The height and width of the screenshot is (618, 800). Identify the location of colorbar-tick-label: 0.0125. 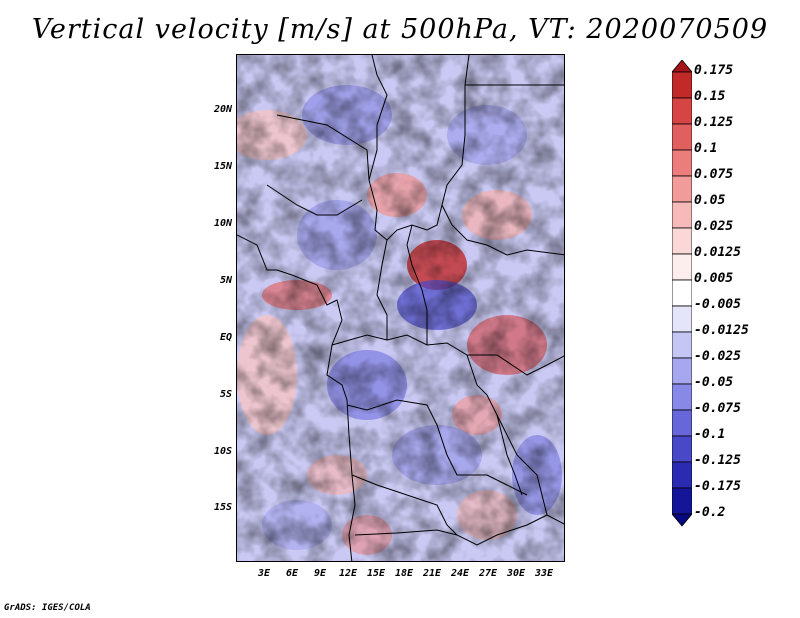
(717, 252).